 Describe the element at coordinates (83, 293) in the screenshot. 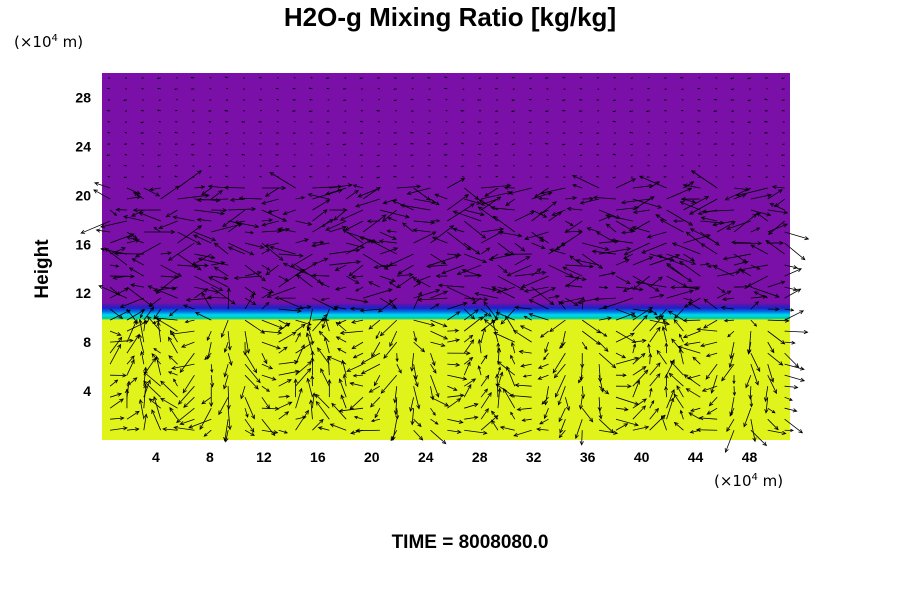

I see `y-tick-label: 12` at that location.